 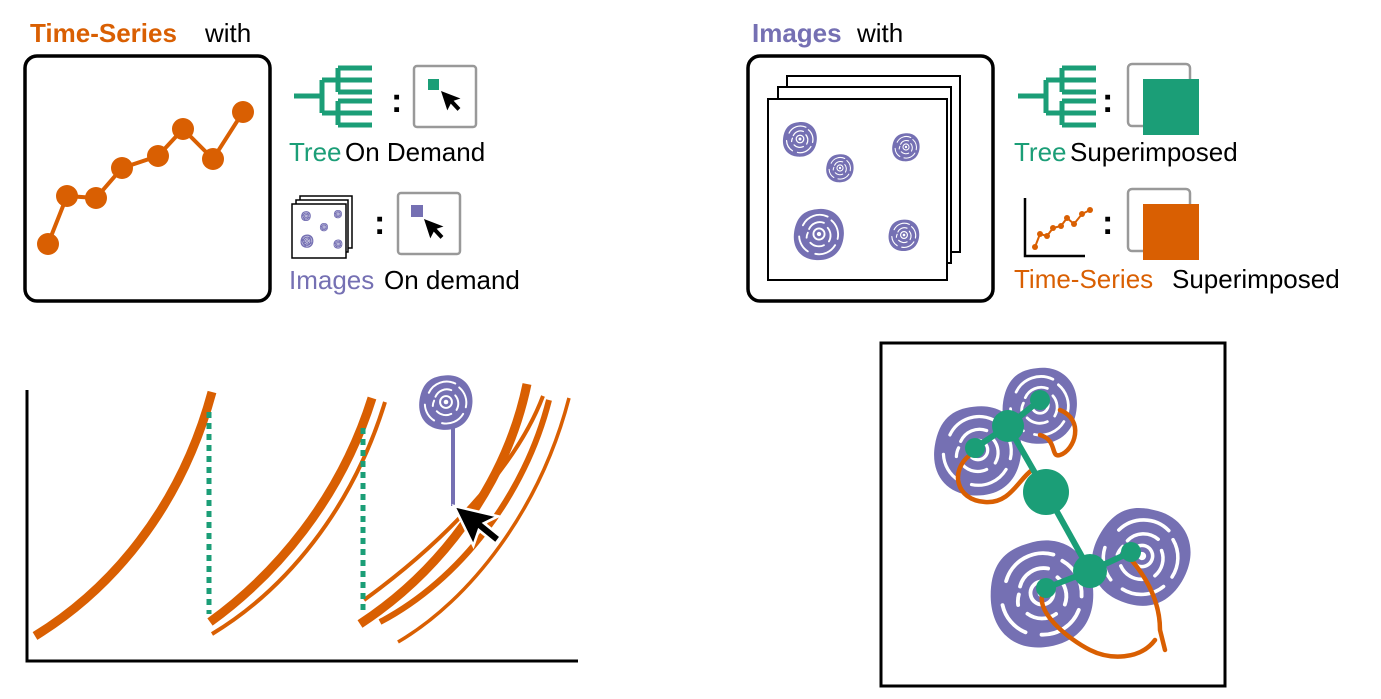 I want to click on ts-superimposed-square, so click(x=1171, y=232).